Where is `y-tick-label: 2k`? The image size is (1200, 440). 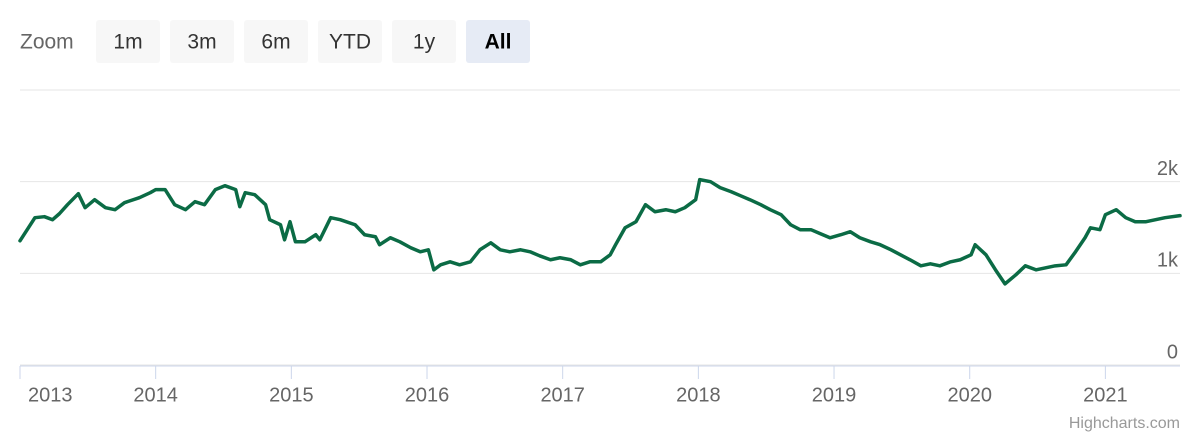
y-tick-label: 2k is located at coordinates (1168, 169).